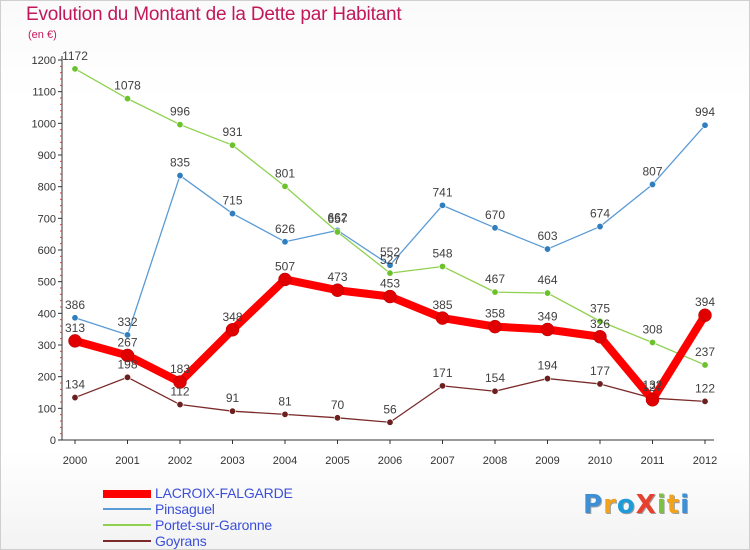  I want to click on legend-swatch-portet-sur-garonne, so click(127, 525).